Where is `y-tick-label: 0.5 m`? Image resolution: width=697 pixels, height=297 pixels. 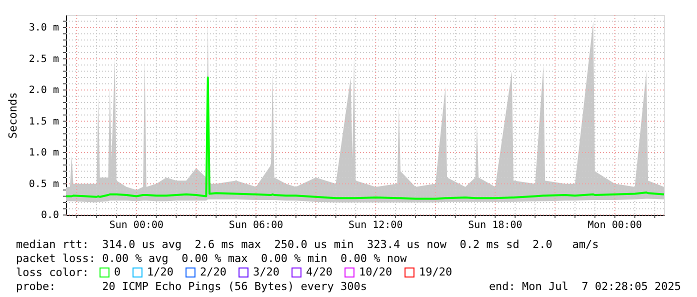 y-tick-label: 0.5 m is located at coordinates (43, 184).